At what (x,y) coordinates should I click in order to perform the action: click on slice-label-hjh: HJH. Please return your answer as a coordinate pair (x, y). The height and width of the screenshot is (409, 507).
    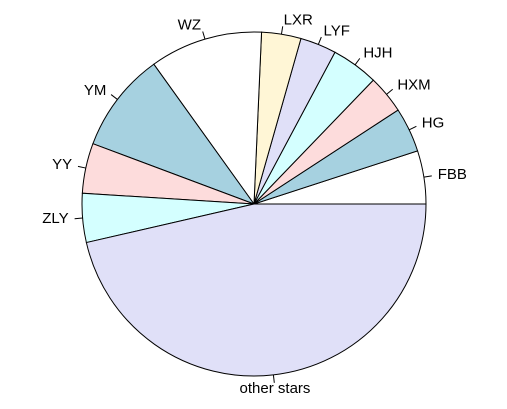
    Looking at the image, I should click on (377, 52).